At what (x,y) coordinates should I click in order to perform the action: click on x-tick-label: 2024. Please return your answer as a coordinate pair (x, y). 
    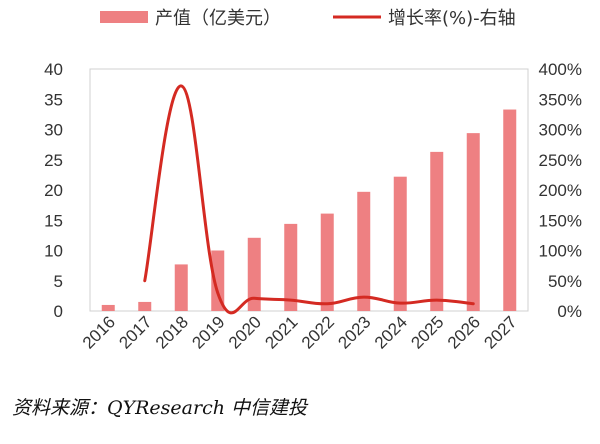
    Looking at the image, I should click on (391, 332).